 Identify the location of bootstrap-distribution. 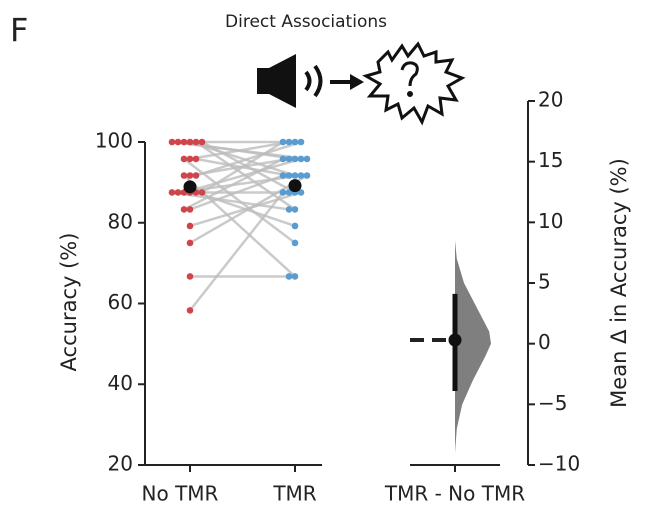
(473, 346).